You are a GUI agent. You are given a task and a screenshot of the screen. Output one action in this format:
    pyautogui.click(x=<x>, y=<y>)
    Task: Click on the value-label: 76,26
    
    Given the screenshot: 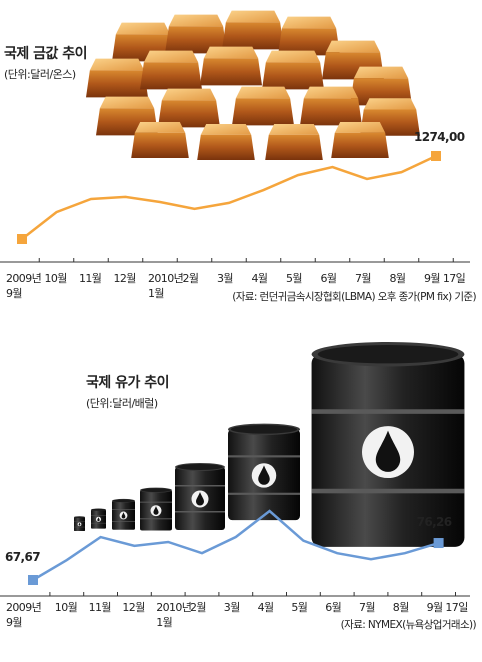 What is the action you would take?
    pyautogui.click(x=434, y=522)
    